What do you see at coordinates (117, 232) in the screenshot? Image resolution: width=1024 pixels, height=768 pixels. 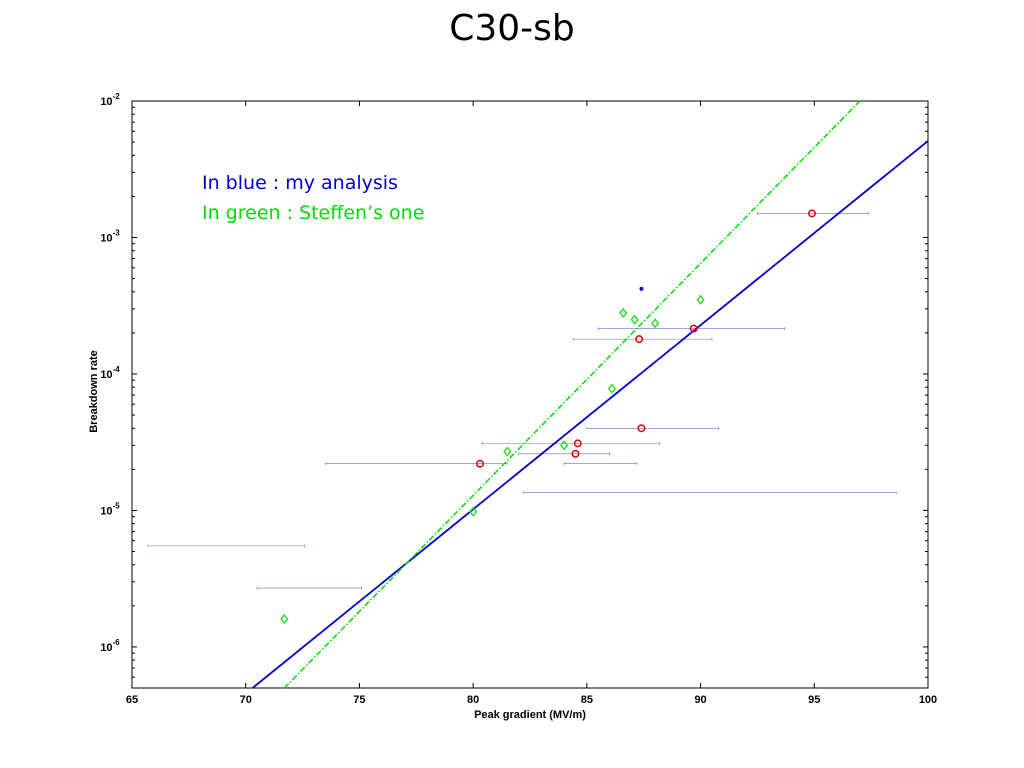 I see `y-tick-exponent: -3` at bounding box center [117, 232].